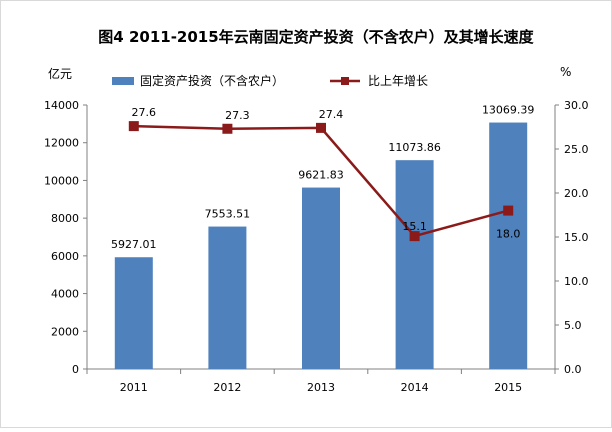 This screenshot has height=432, width=612. I want to click on right-tick-label: 15.0, so click(576, 237).